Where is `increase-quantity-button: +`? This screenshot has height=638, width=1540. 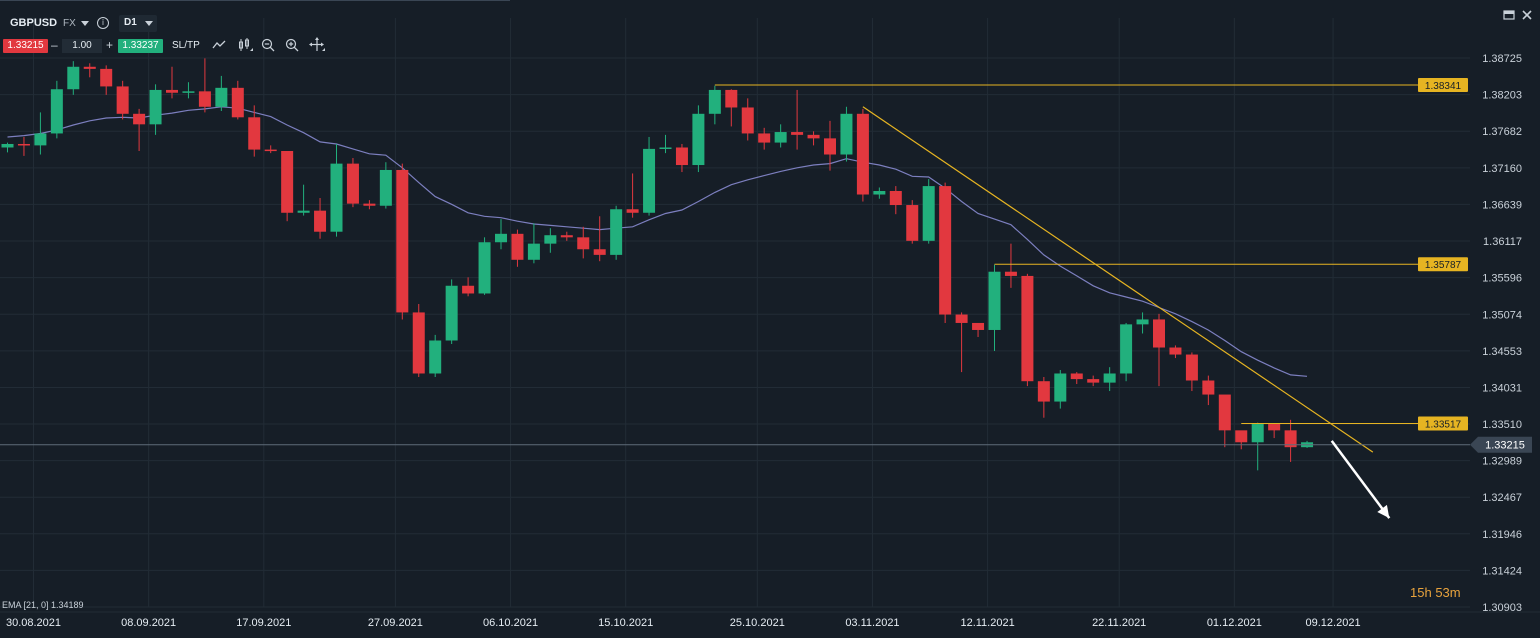 increase-quantity-button: + is located at coordinates (110, 45).